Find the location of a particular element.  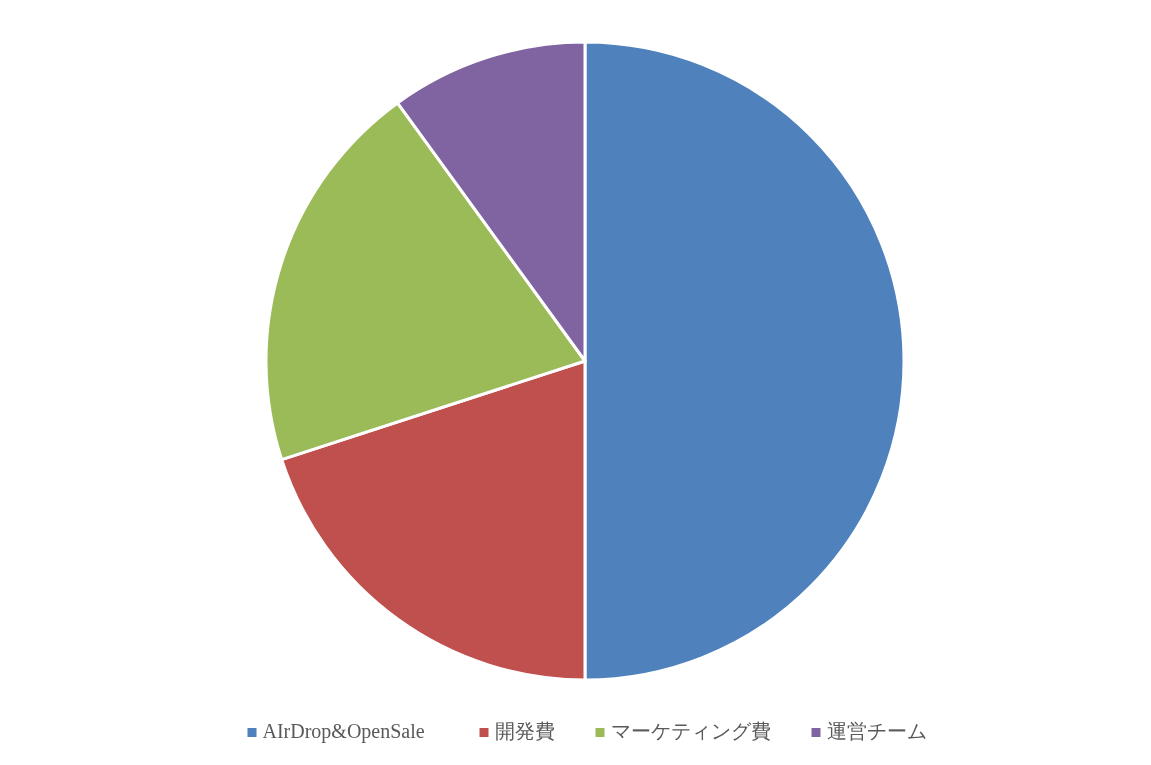

legend-label: AIrDrop&OpenSale is located at coordinates (343, 731).